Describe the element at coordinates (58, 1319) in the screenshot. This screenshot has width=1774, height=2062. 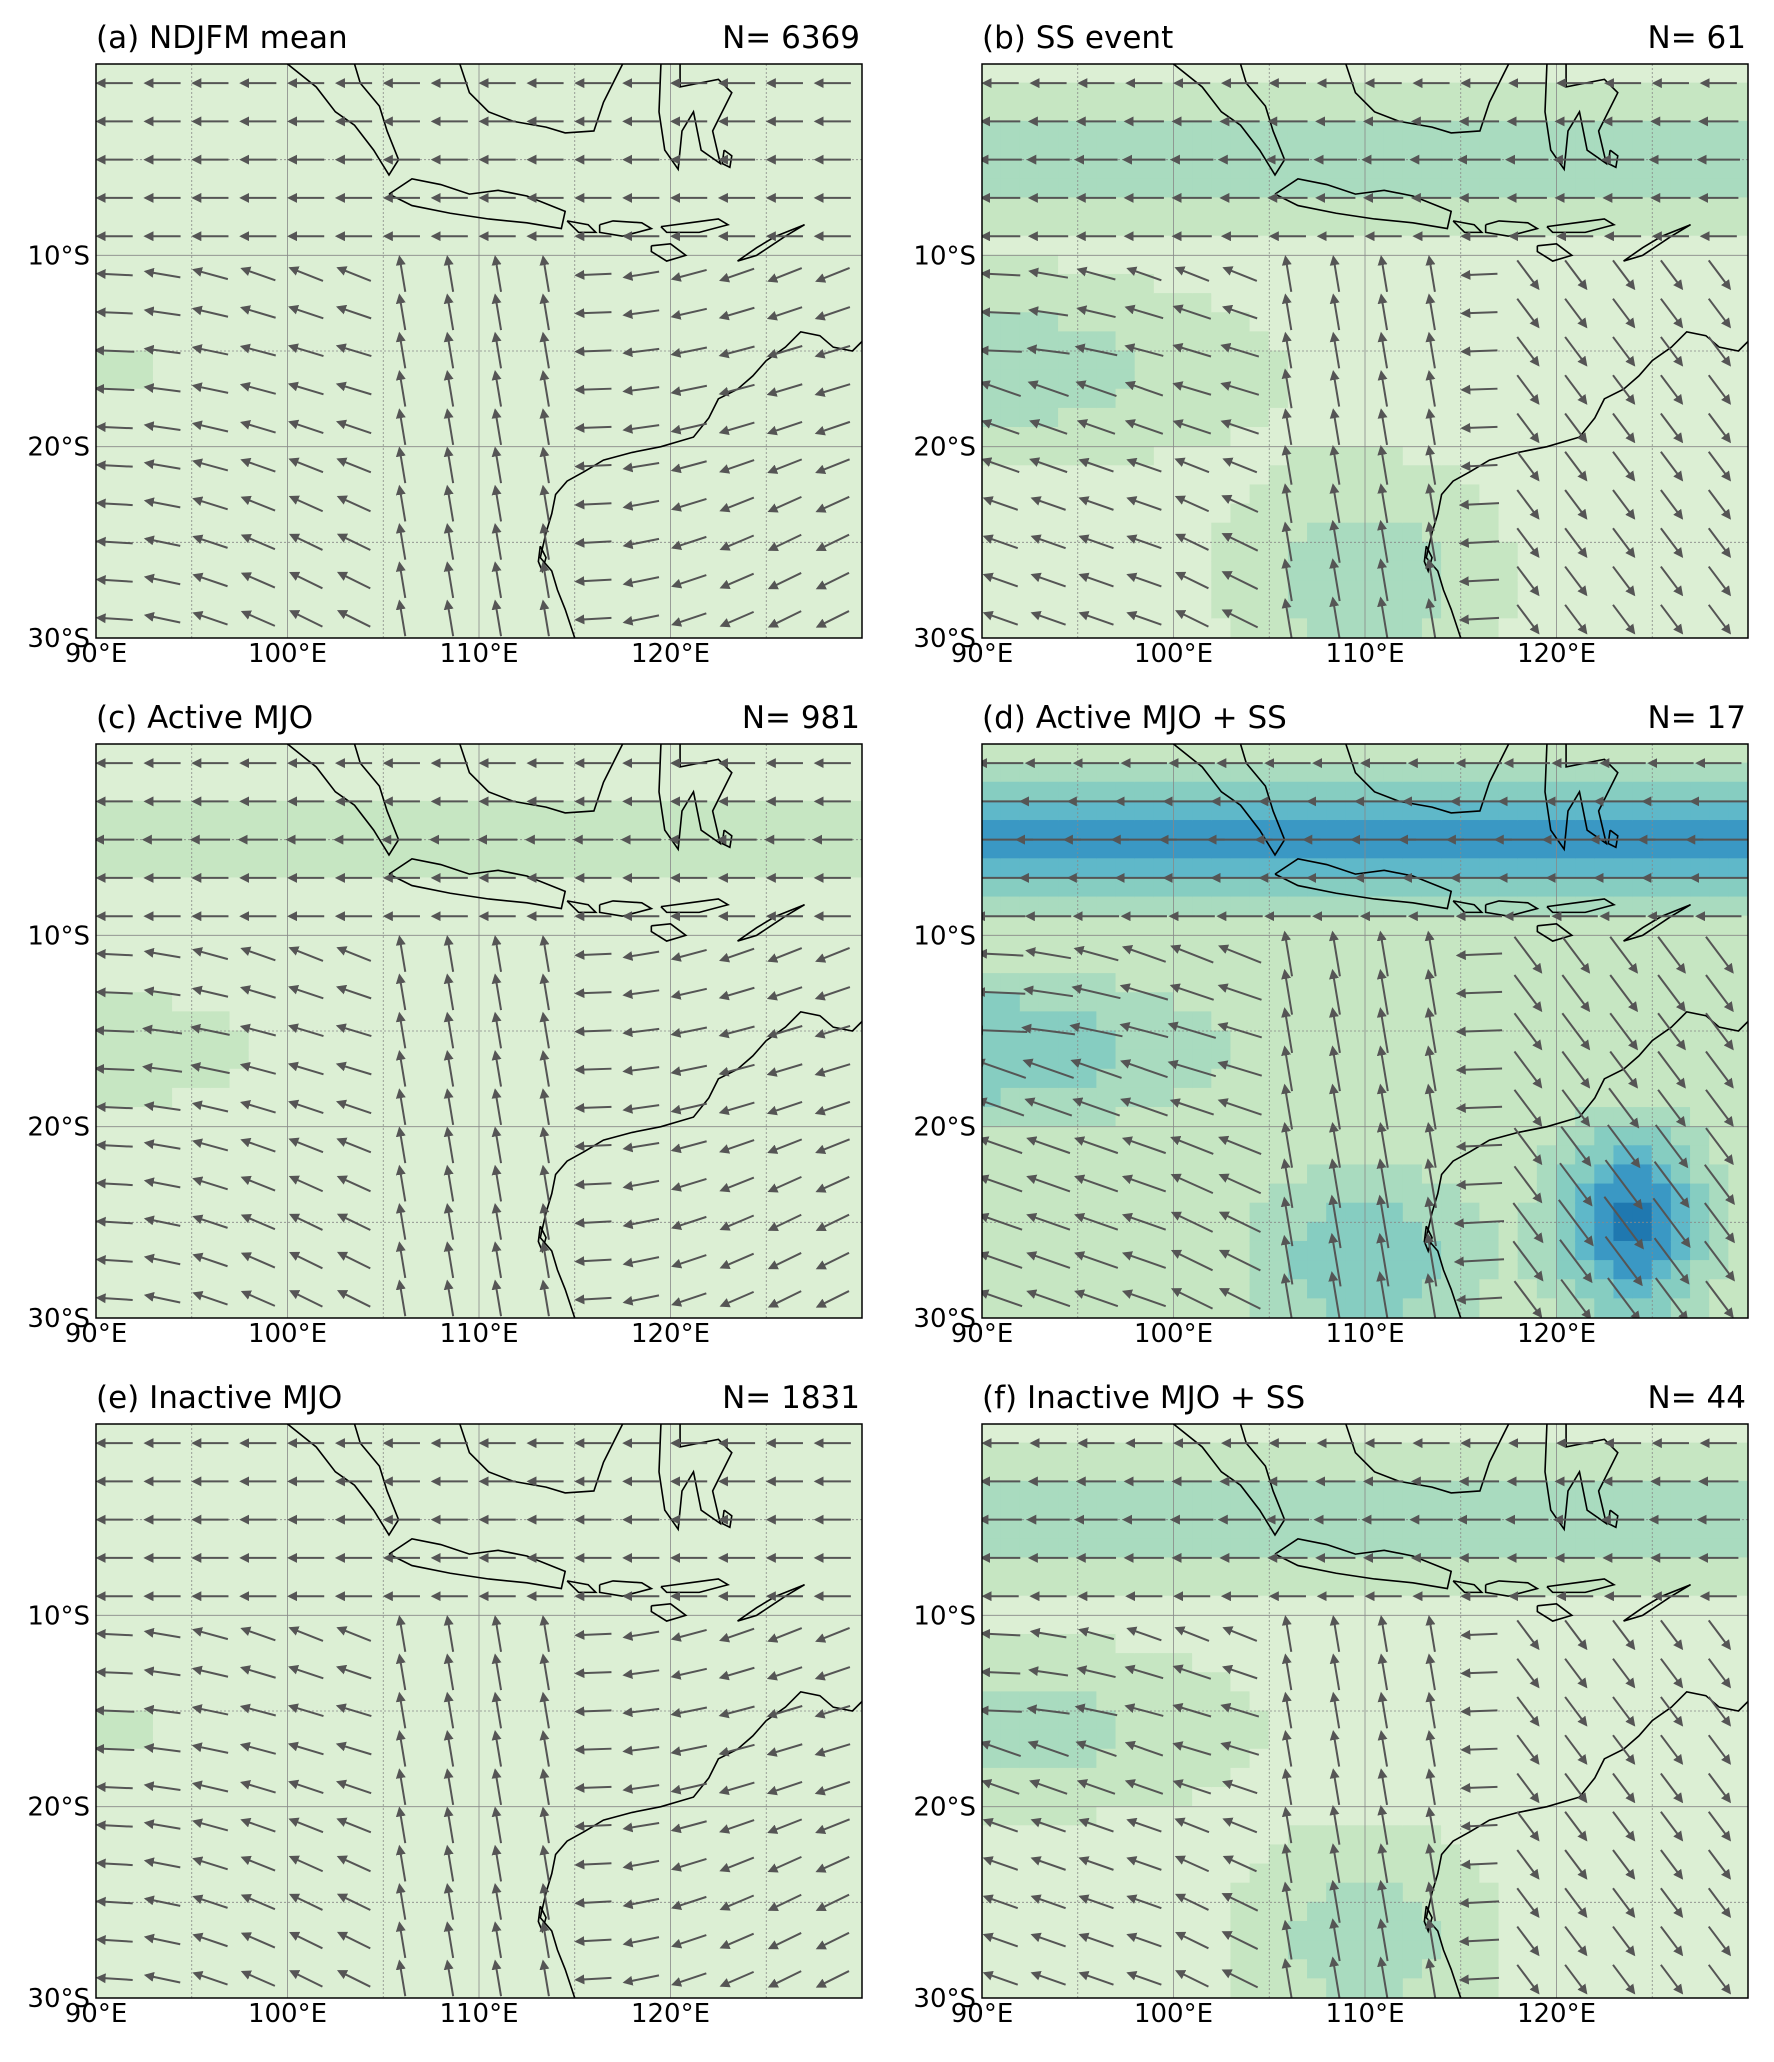
I see `y-tick-label: 30°S` at that location.